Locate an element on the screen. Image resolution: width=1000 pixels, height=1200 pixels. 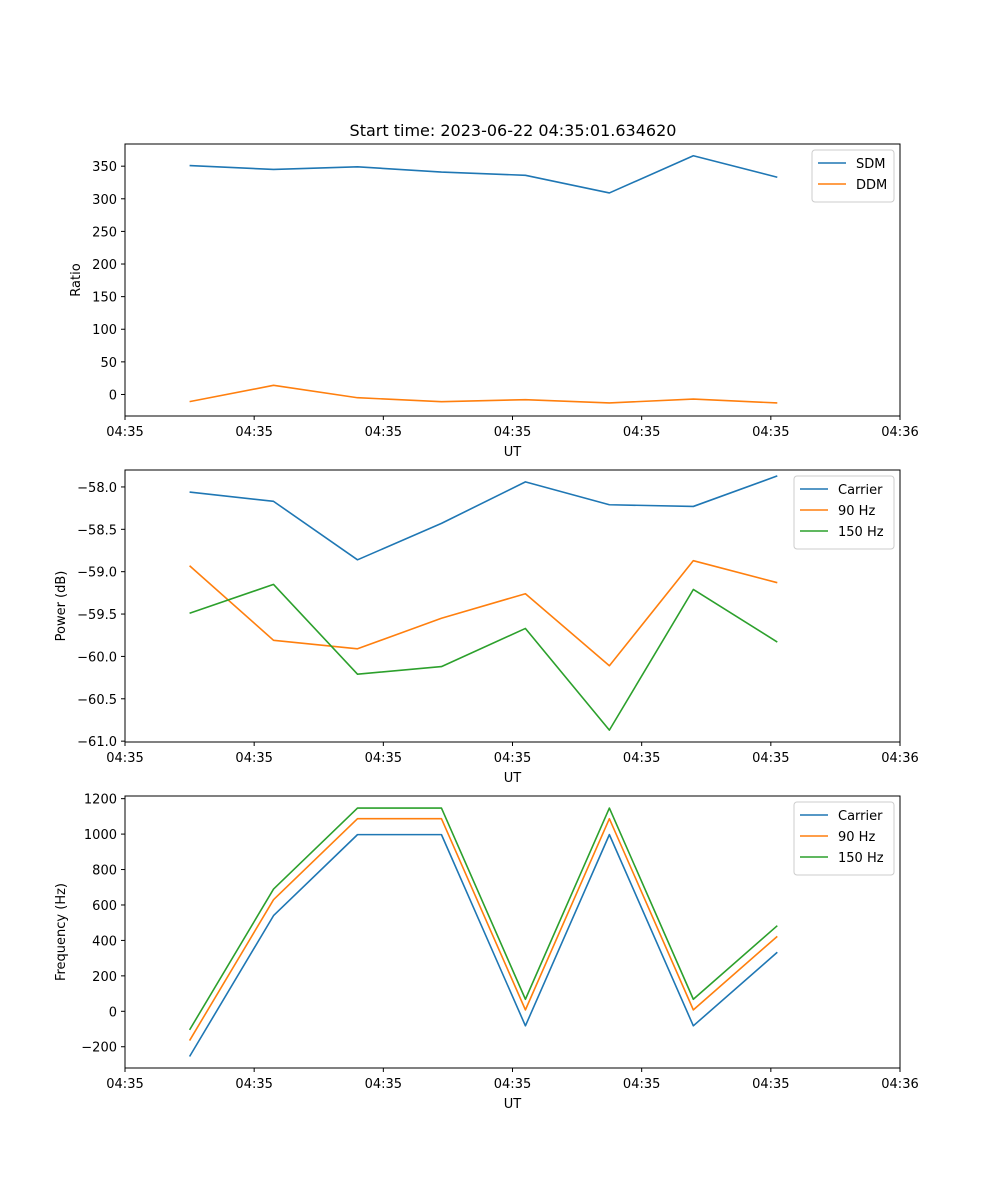
y-axis-label: Power (dB) is located at coordinates (61, 606).